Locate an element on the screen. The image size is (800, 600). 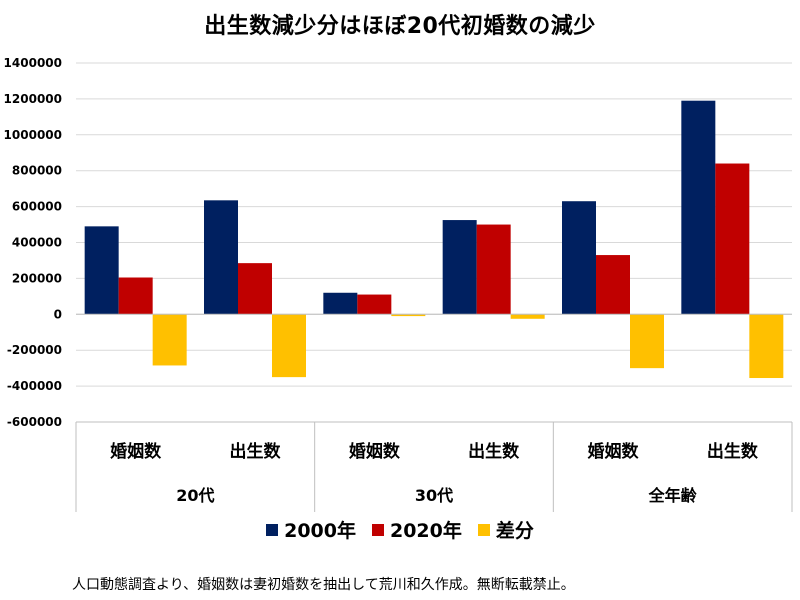
y-tick-label: -400000 is located at coordinates (34, 386).